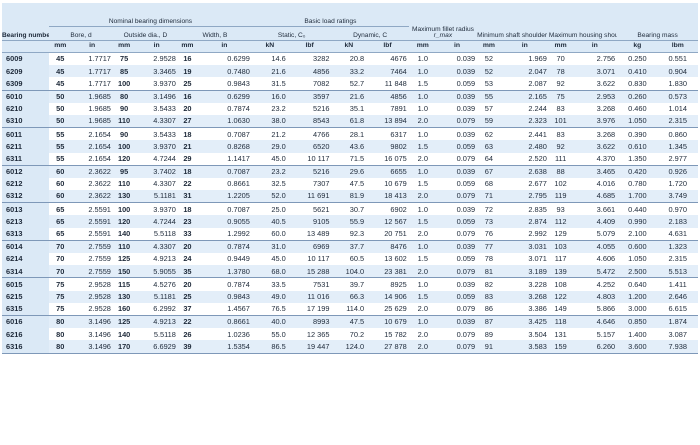 The width and height of the screenshot is (700, 445). What do you see at coordinates (637, 209) in the screenshot?
I see `table-cell: 0.440` at bounding box center [637, 209].